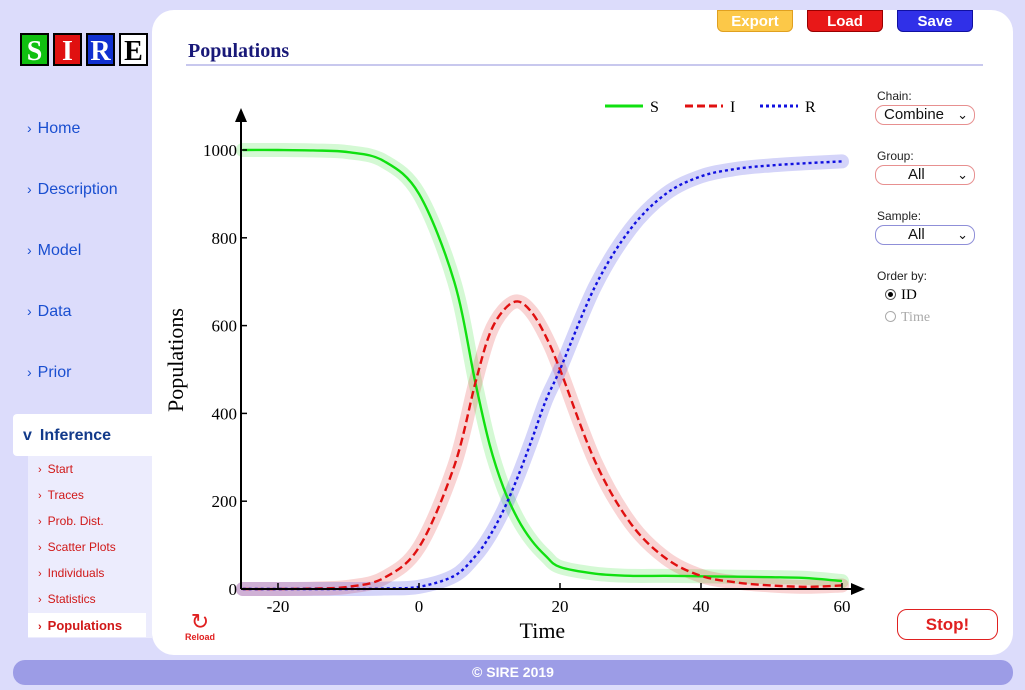 This screenshot has height=690, width=1025. Describe the element at coordinates (895, 156) in the screenshot. I see `group-label: Group:` at that location.